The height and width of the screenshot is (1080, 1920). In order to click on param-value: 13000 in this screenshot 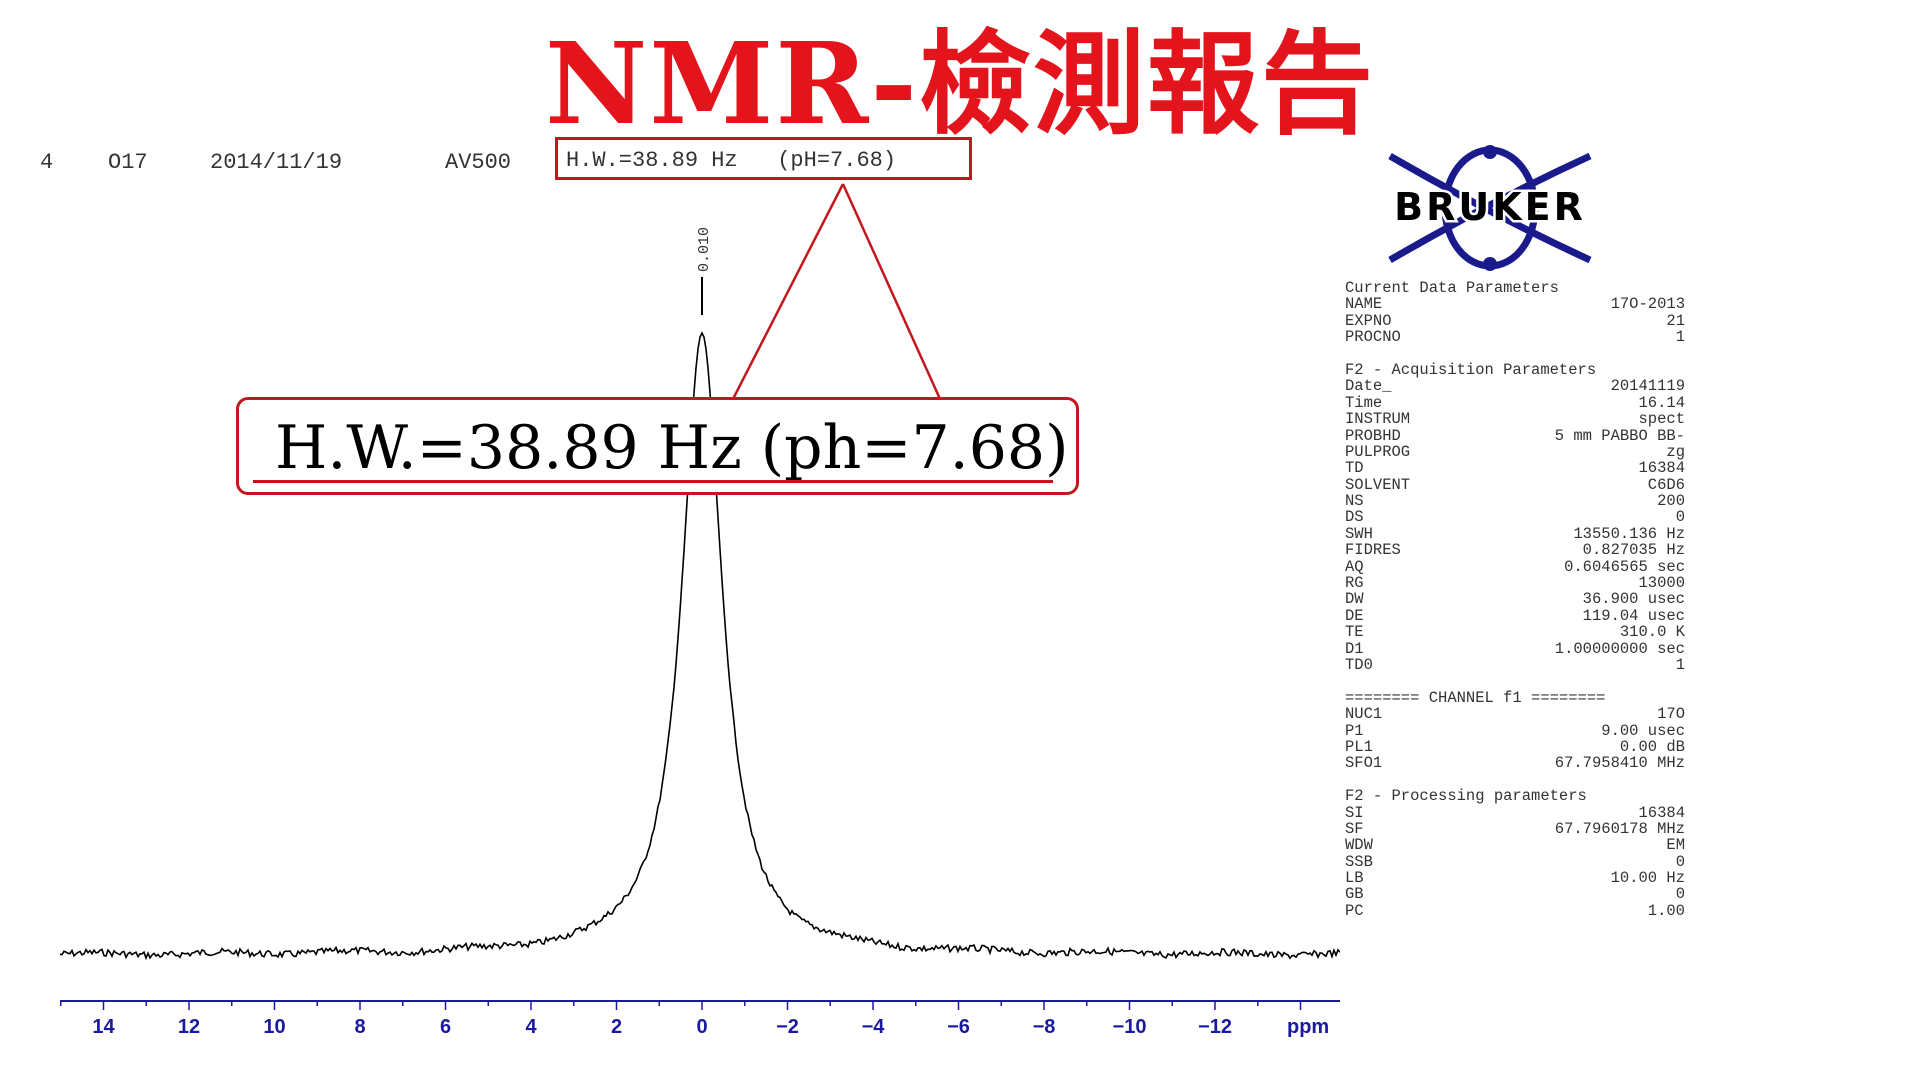, I will do `click(1661, 583)`.